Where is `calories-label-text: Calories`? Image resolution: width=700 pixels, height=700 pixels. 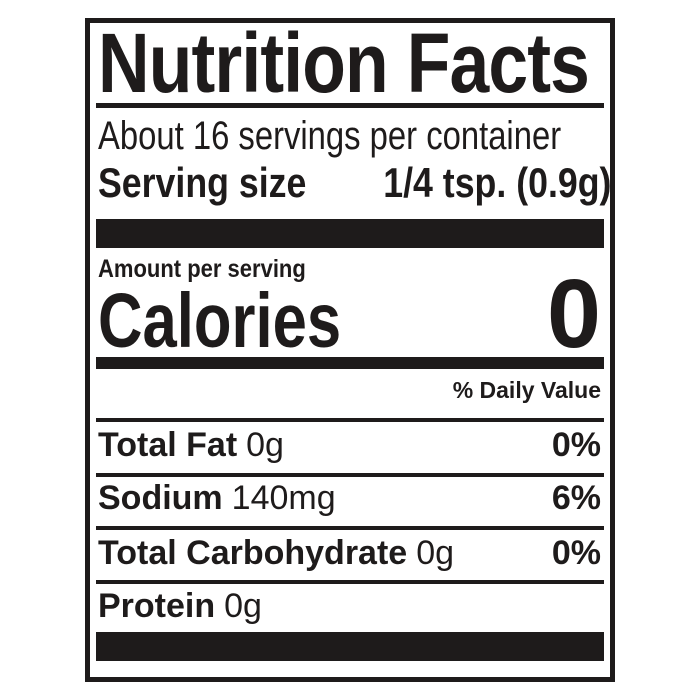
calories-label-text: Calories is located at coordinates (220, 321).